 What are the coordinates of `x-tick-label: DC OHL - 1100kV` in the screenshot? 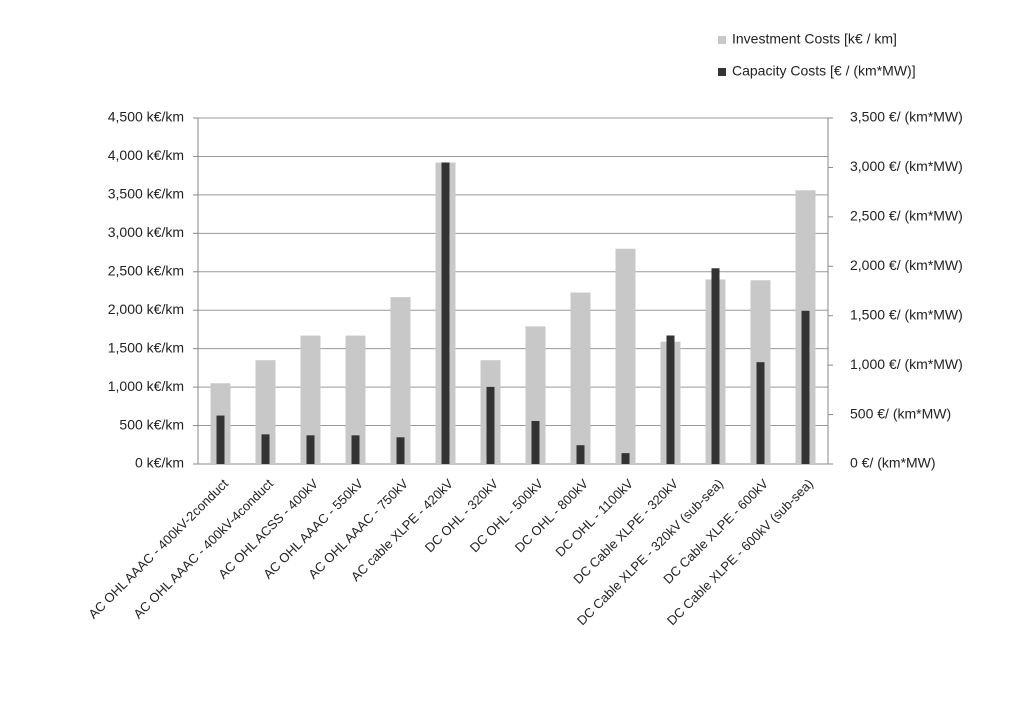 It's located at (594, 518).